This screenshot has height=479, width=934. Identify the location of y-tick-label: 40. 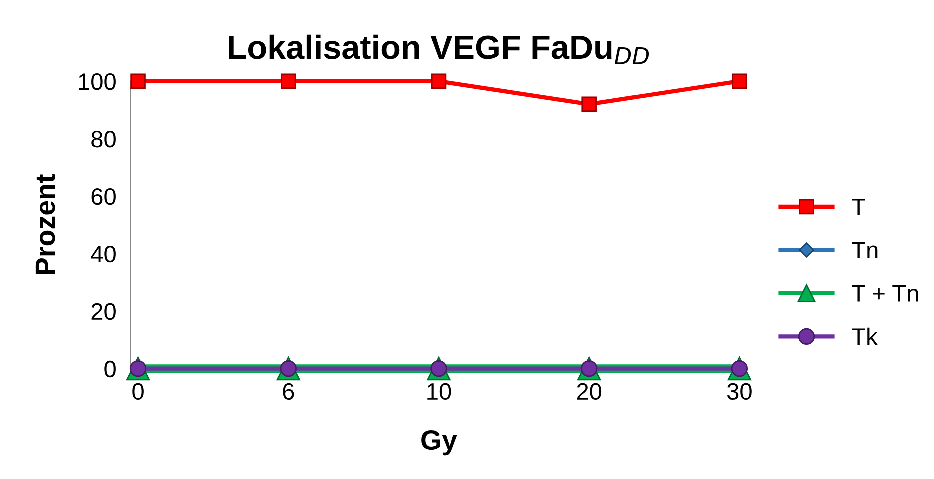
(103, 254).